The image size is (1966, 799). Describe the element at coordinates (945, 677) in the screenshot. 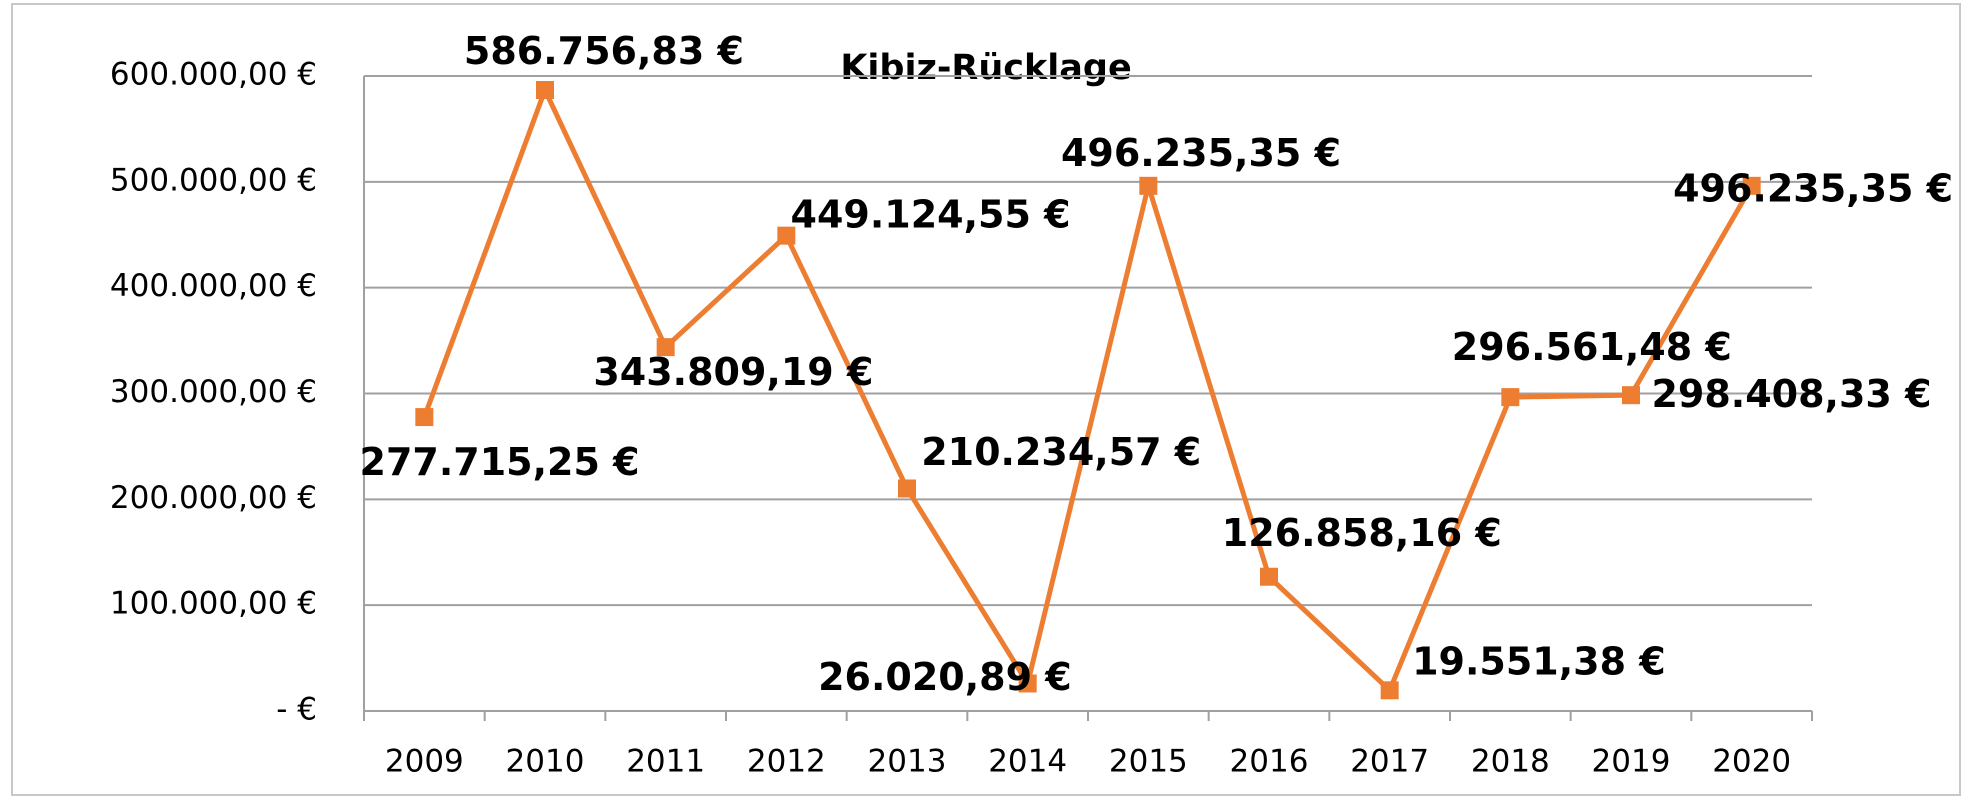

I see `data-label: 26.020,89 €` at that location.